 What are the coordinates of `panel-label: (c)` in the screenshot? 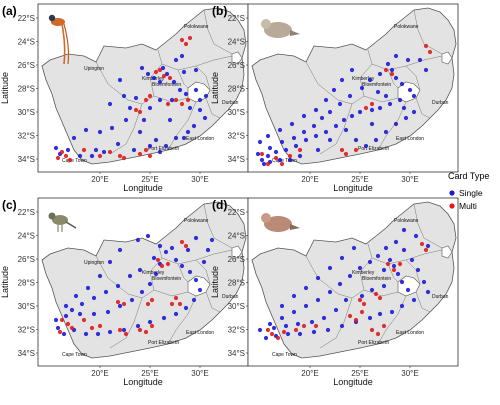 It's located at (9, 205).